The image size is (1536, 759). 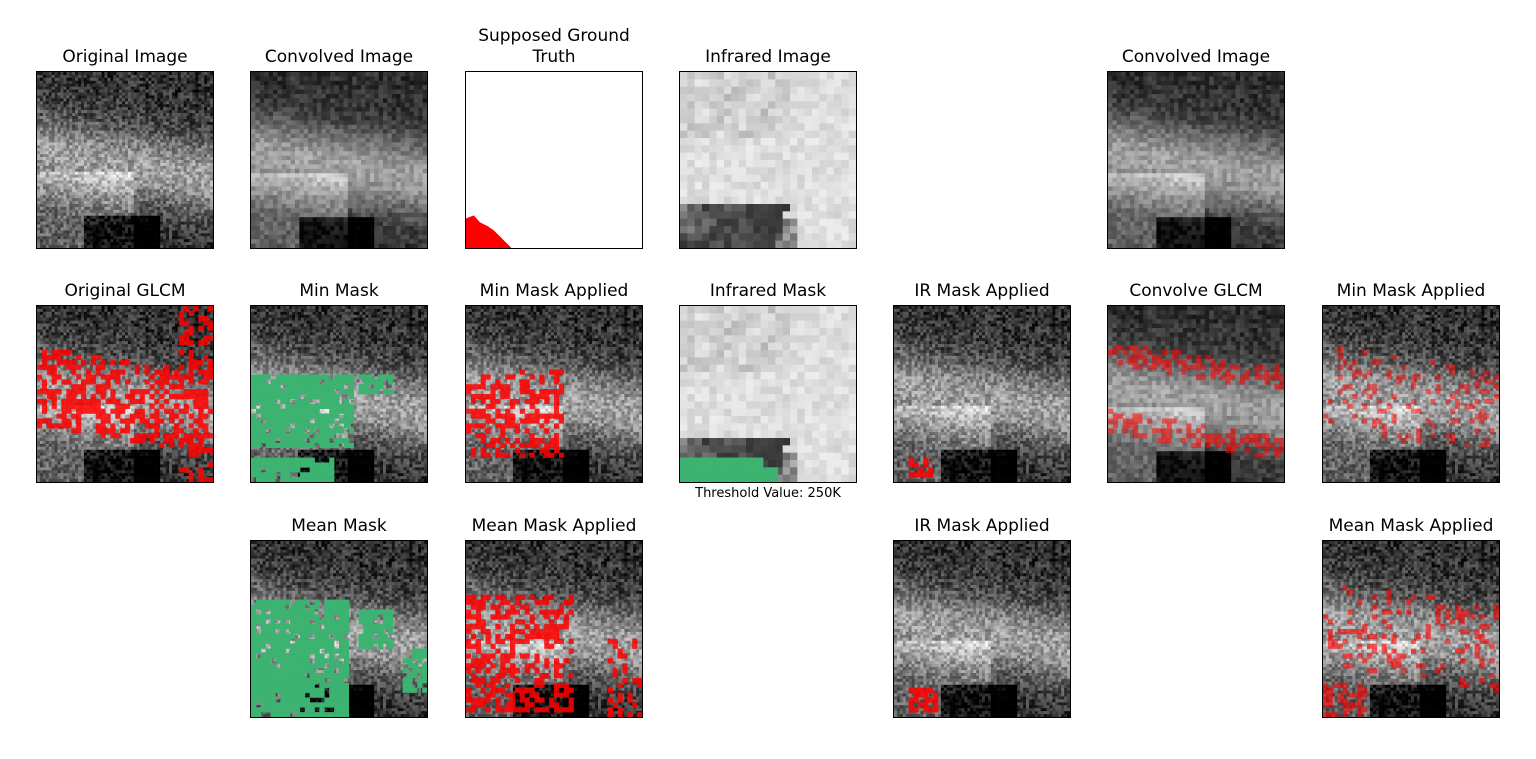 What do you see at coordinates (339, 291) in the screenshot?
I see `panel-title: Min Mask` at bounding box center [339, 291].